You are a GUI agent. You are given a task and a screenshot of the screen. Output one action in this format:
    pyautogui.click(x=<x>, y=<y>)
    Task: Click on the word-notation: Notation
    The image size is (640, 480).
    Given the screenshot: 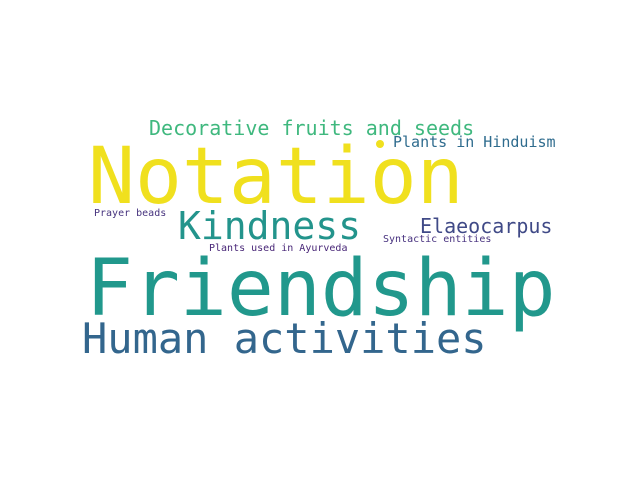 What is the action you would take?
    pyautogui.click(x=276, y=177)
    